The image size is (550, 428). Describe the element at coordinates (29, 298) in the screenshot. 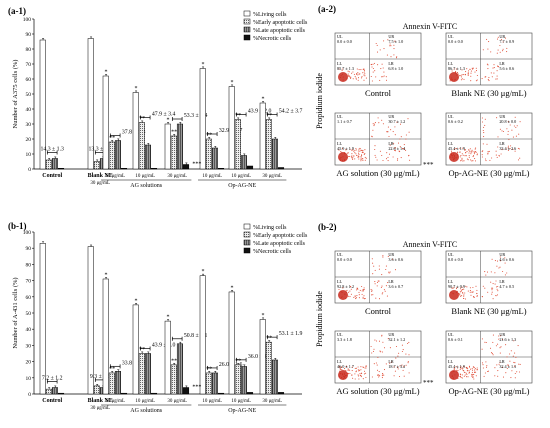

I see `y-tick-label: 60` at that location.